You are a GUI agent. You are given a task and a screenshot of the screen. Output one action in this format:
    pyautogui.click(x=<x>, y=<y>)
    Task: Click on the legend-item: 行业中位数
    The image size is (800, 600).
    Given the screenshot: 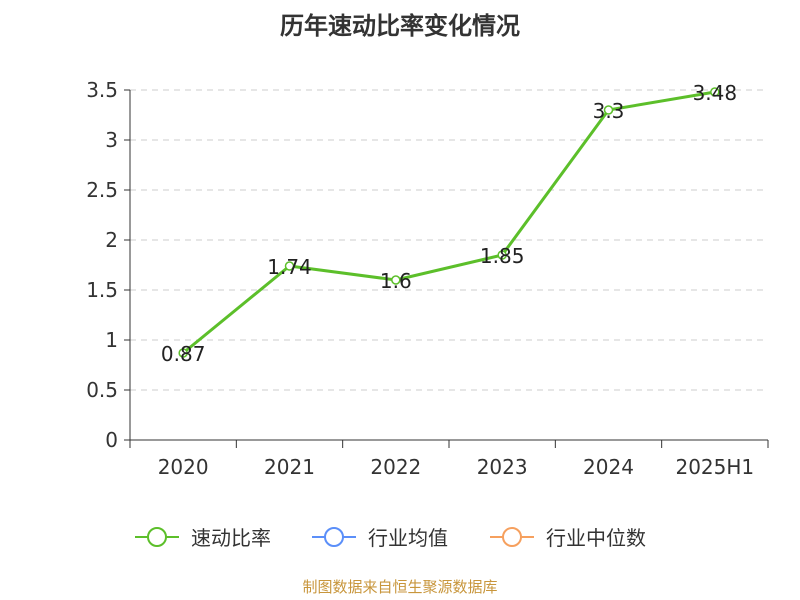 What is the action you would take?
    pyautogui.click(x=568, y=538)
    